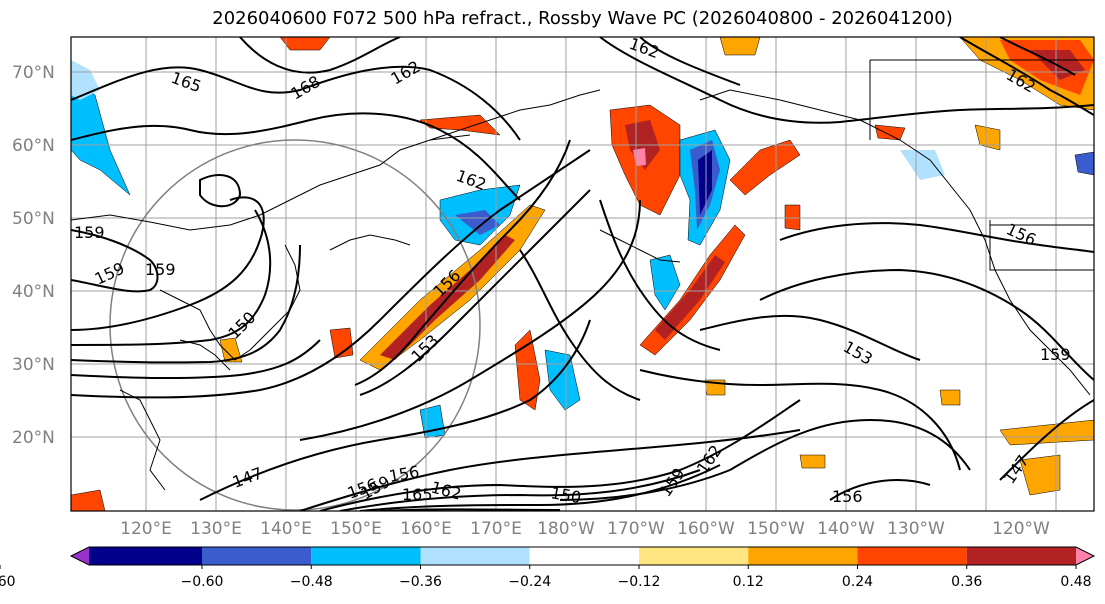 The height and width of the screenshot is (604, 1105). What do you see at coordinates (1085, 556) in the screenshot?
I see `colorbar-max-extend` at bounding box center [1085, 556].